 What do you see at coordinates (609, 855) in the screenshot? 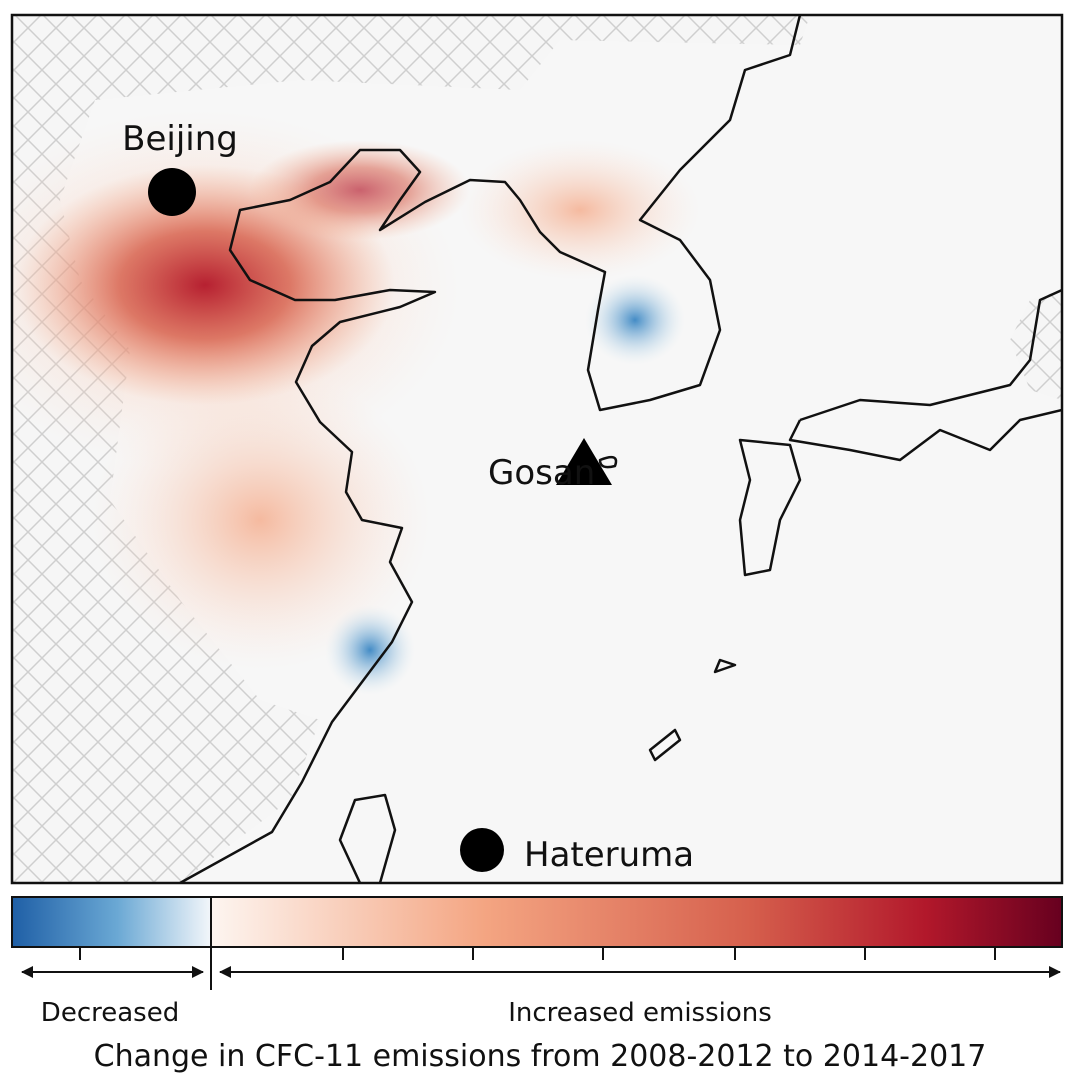
I see `hateruma-label: Hateruma` at bounding box center [609, 855].